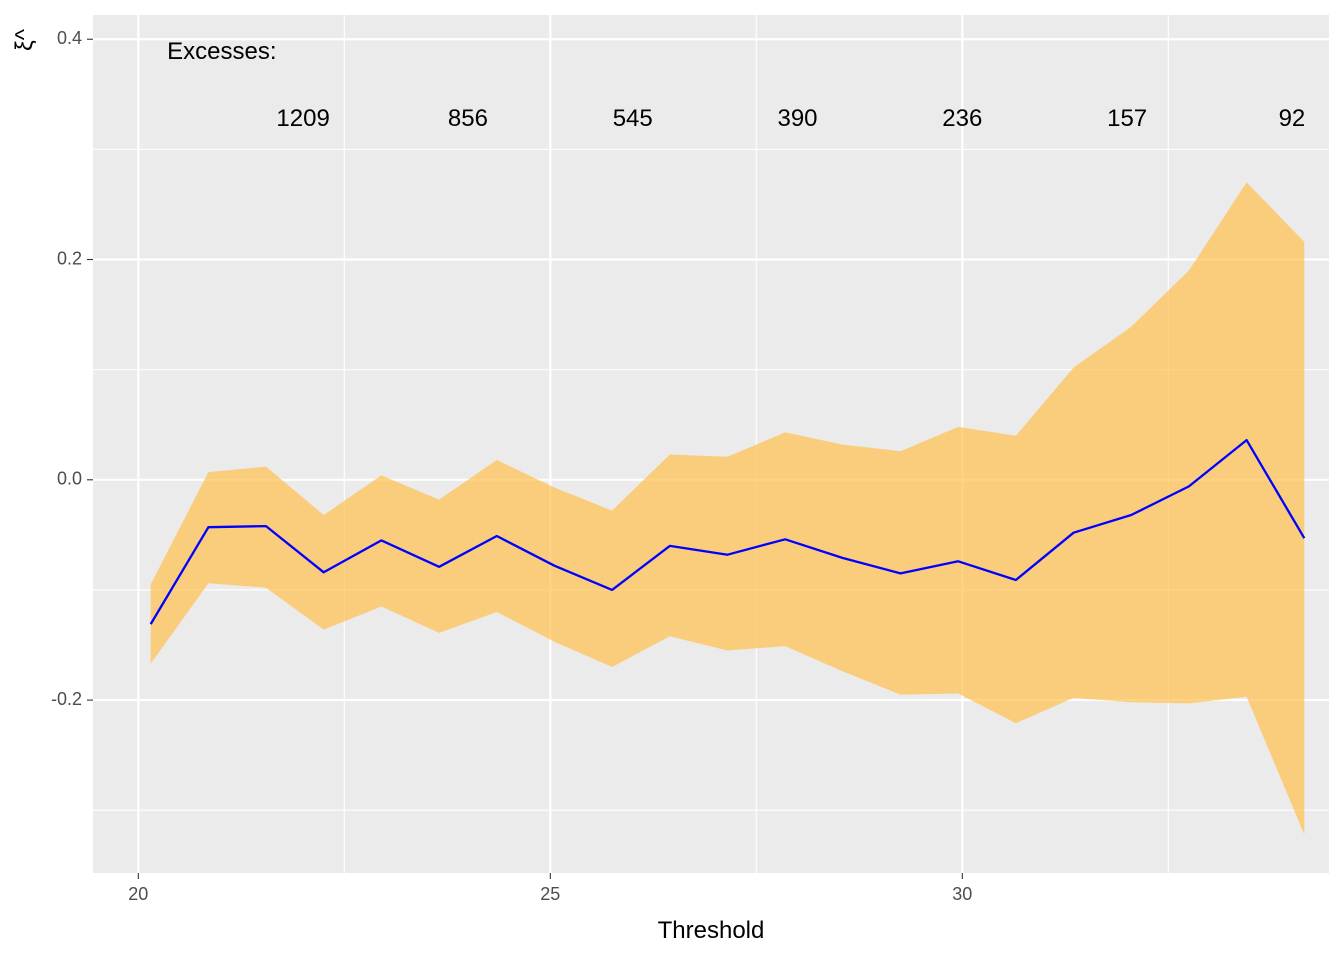  What do you see at coordinates (24, 39) in the screenshot?
I see `y-axis-title: ξ^` at bounding box center [24, 39].